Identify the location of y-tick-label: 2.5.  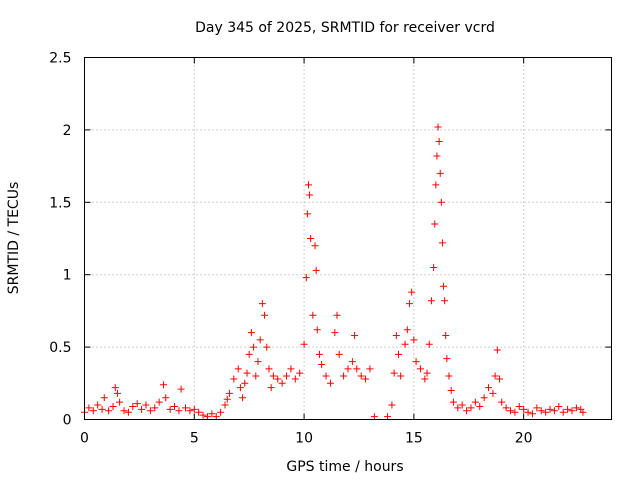
(60, 59).